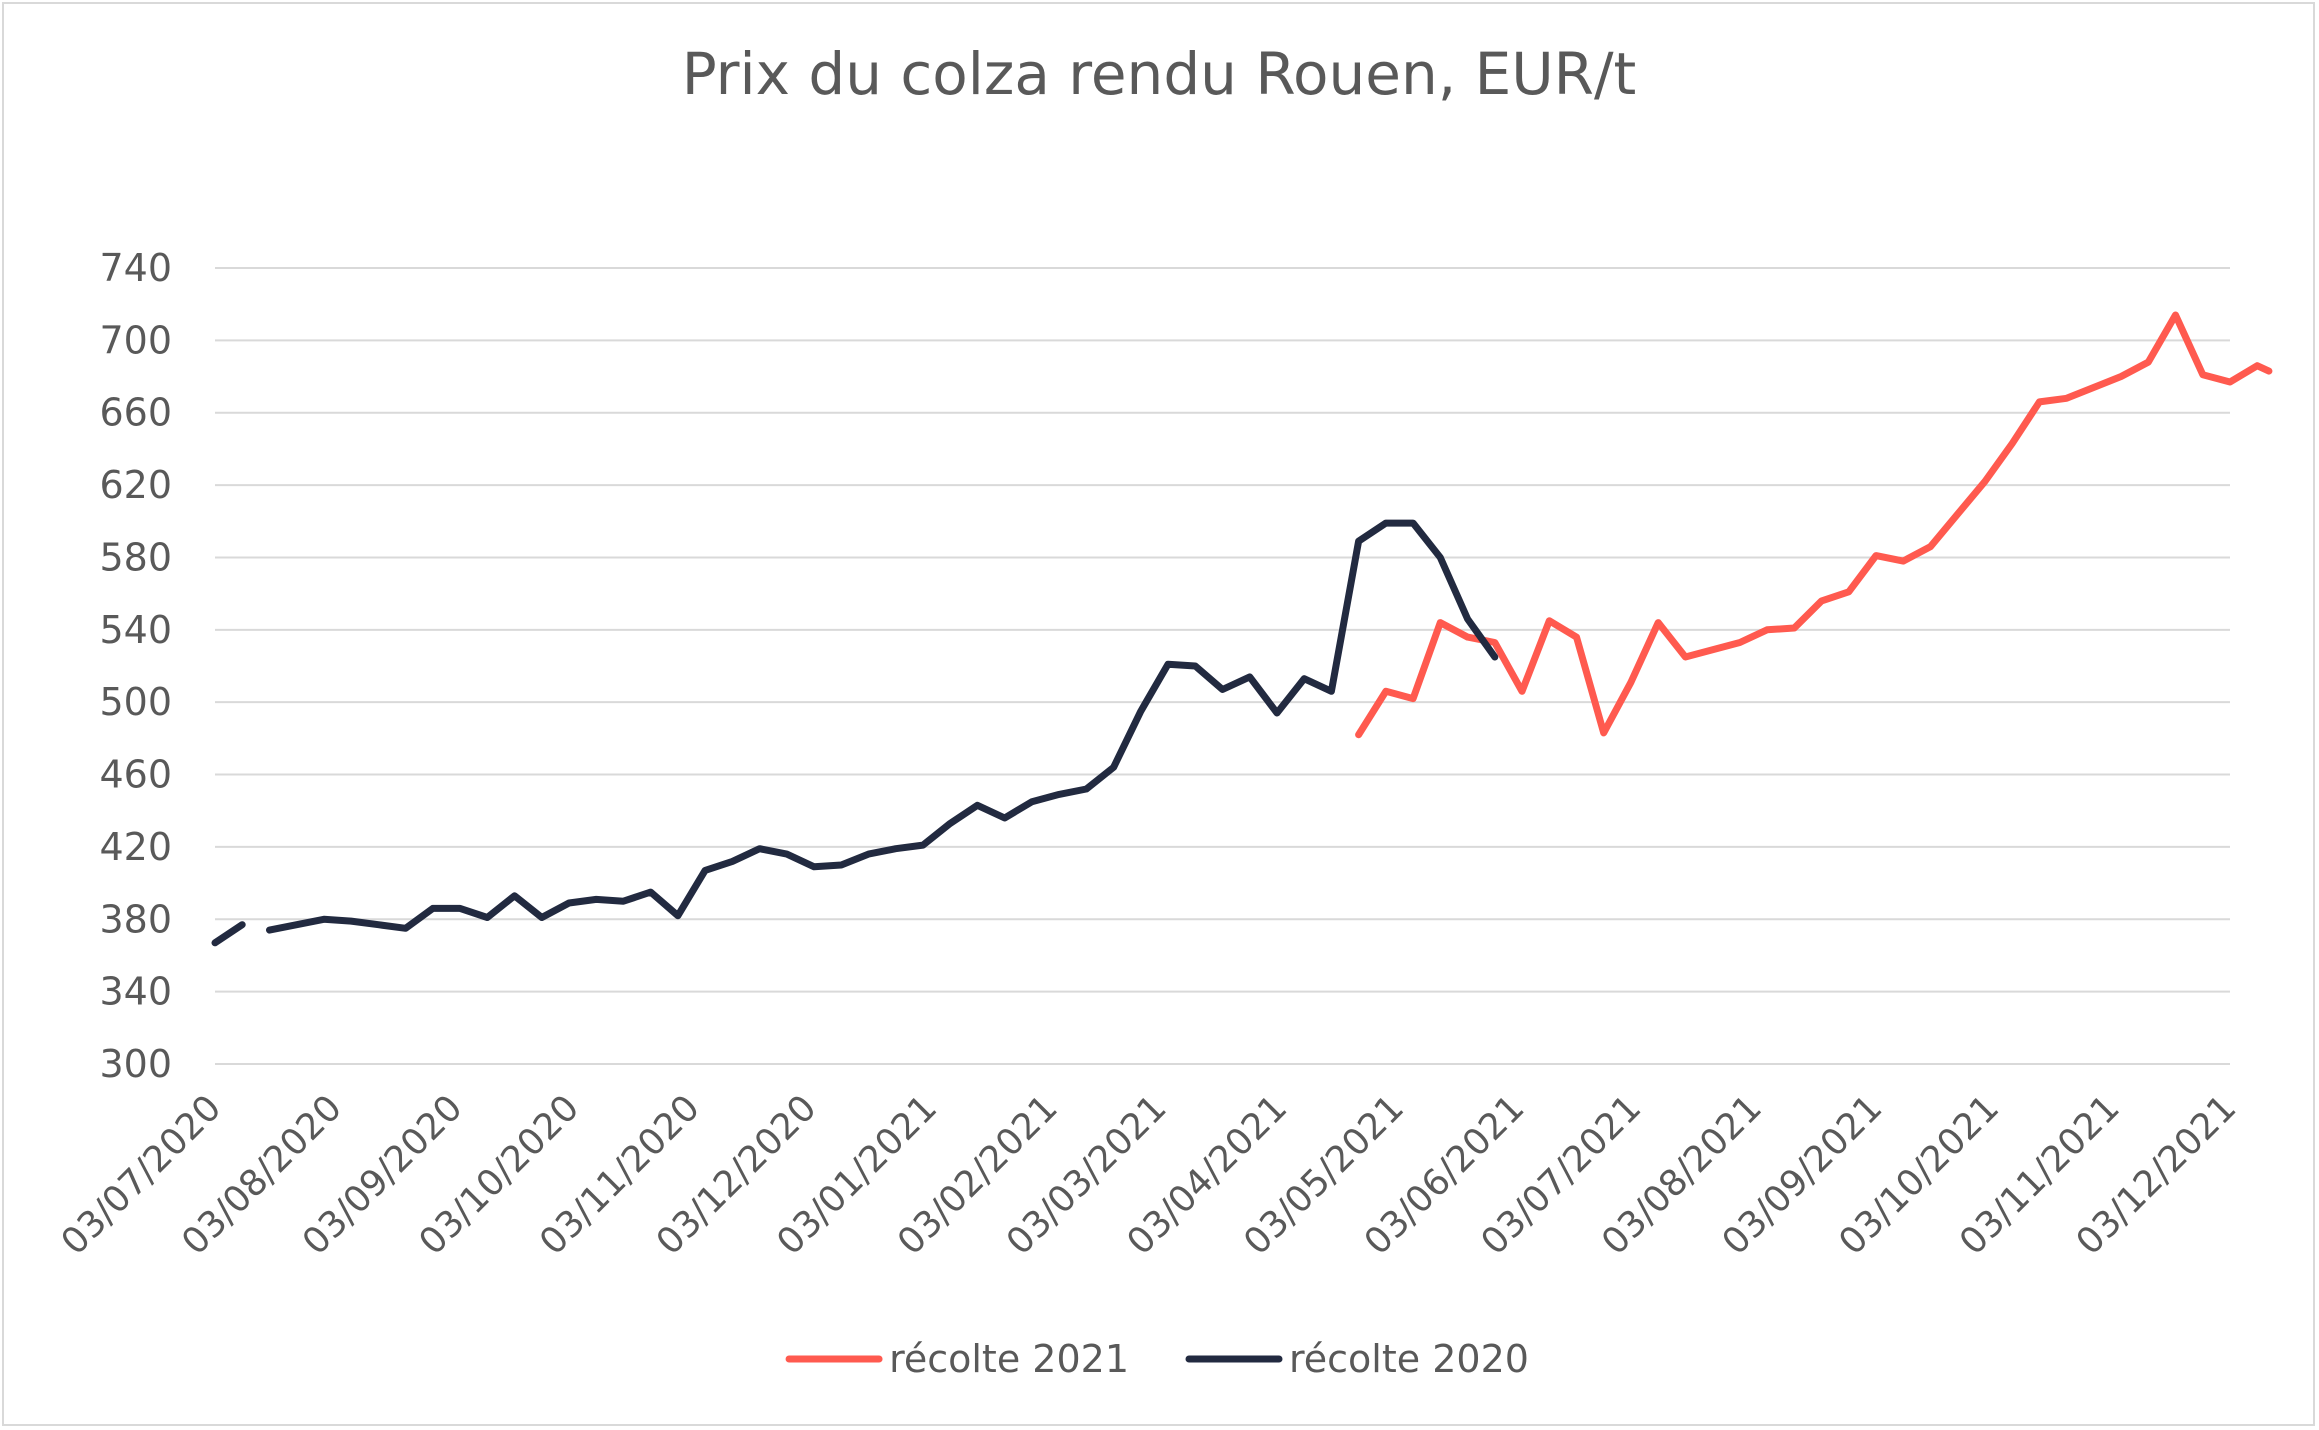  Describe the element at coordinates (135, 557) in the screenshot. I see `y-tick-label: 580` at that location.